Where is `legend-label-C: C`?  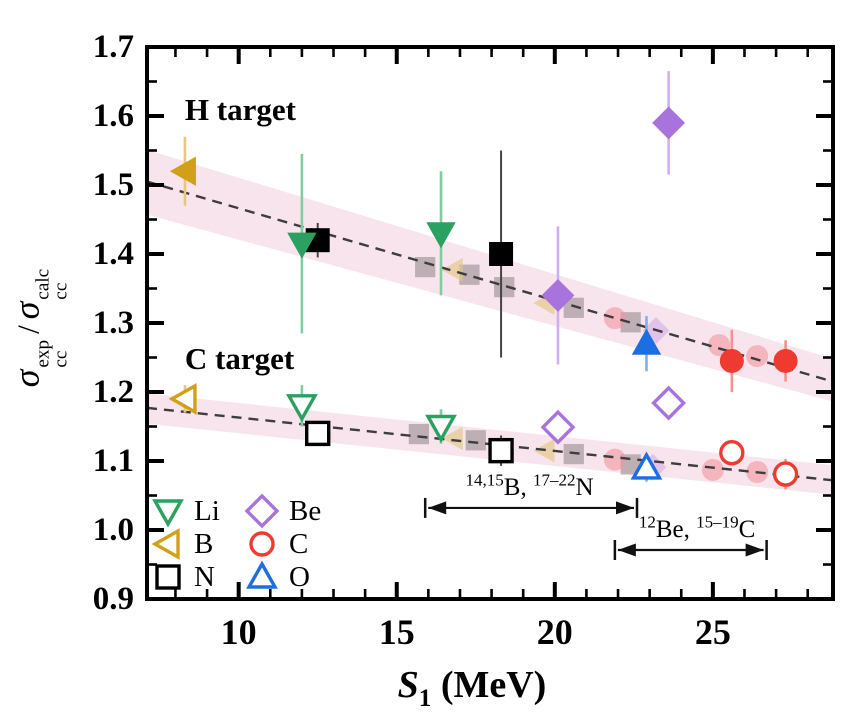
legend-label-C: C is located at coordinates (298, 544).